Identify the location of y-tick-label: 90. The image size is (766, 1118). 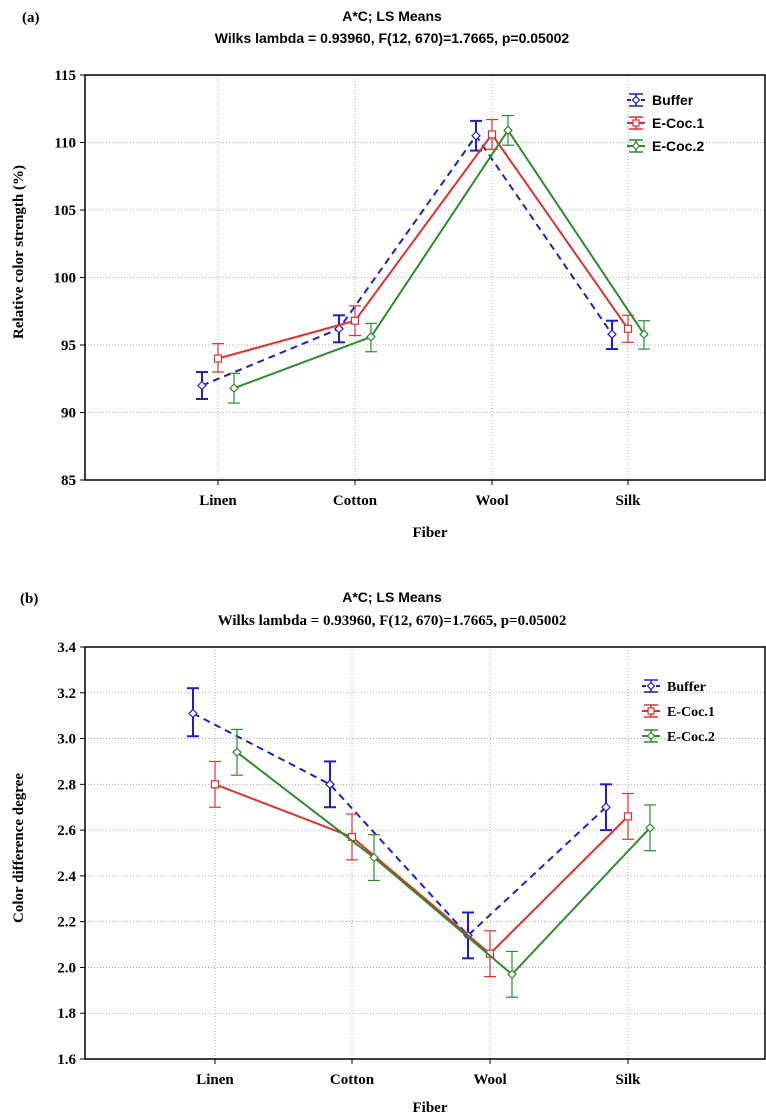
(68, 414).